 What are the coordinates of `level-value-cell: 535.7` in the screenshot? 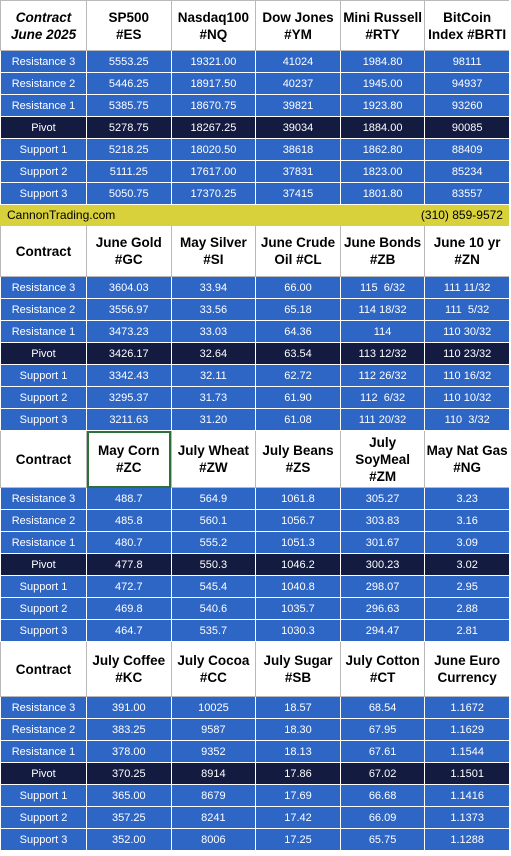 It's located at (213, 630).